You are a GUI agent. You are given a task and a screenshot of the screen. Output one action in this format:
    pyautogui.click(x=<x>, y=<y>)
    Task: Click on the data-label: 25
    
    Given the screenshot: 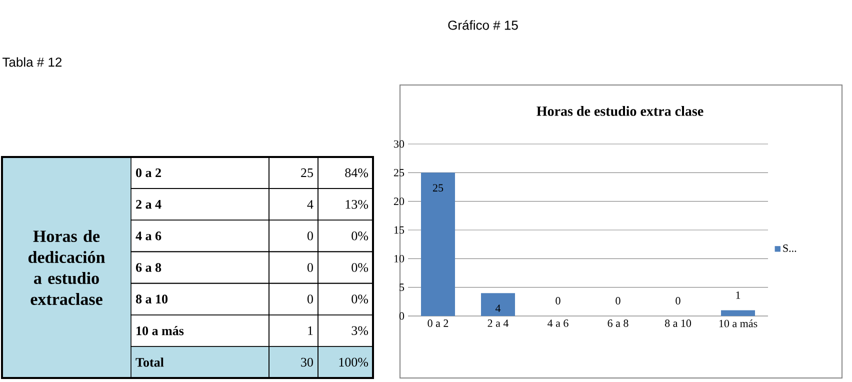 What is the action you would take?
    pyautogui.click(x=438, y=188)
    